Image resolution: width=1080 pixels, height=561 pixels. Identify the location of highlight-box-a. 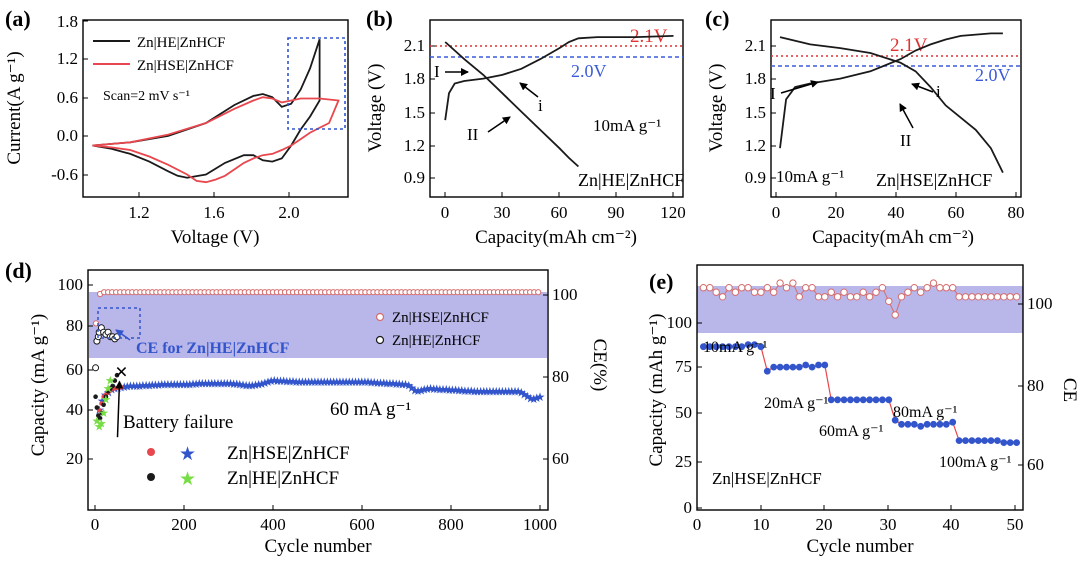
(316, 83).